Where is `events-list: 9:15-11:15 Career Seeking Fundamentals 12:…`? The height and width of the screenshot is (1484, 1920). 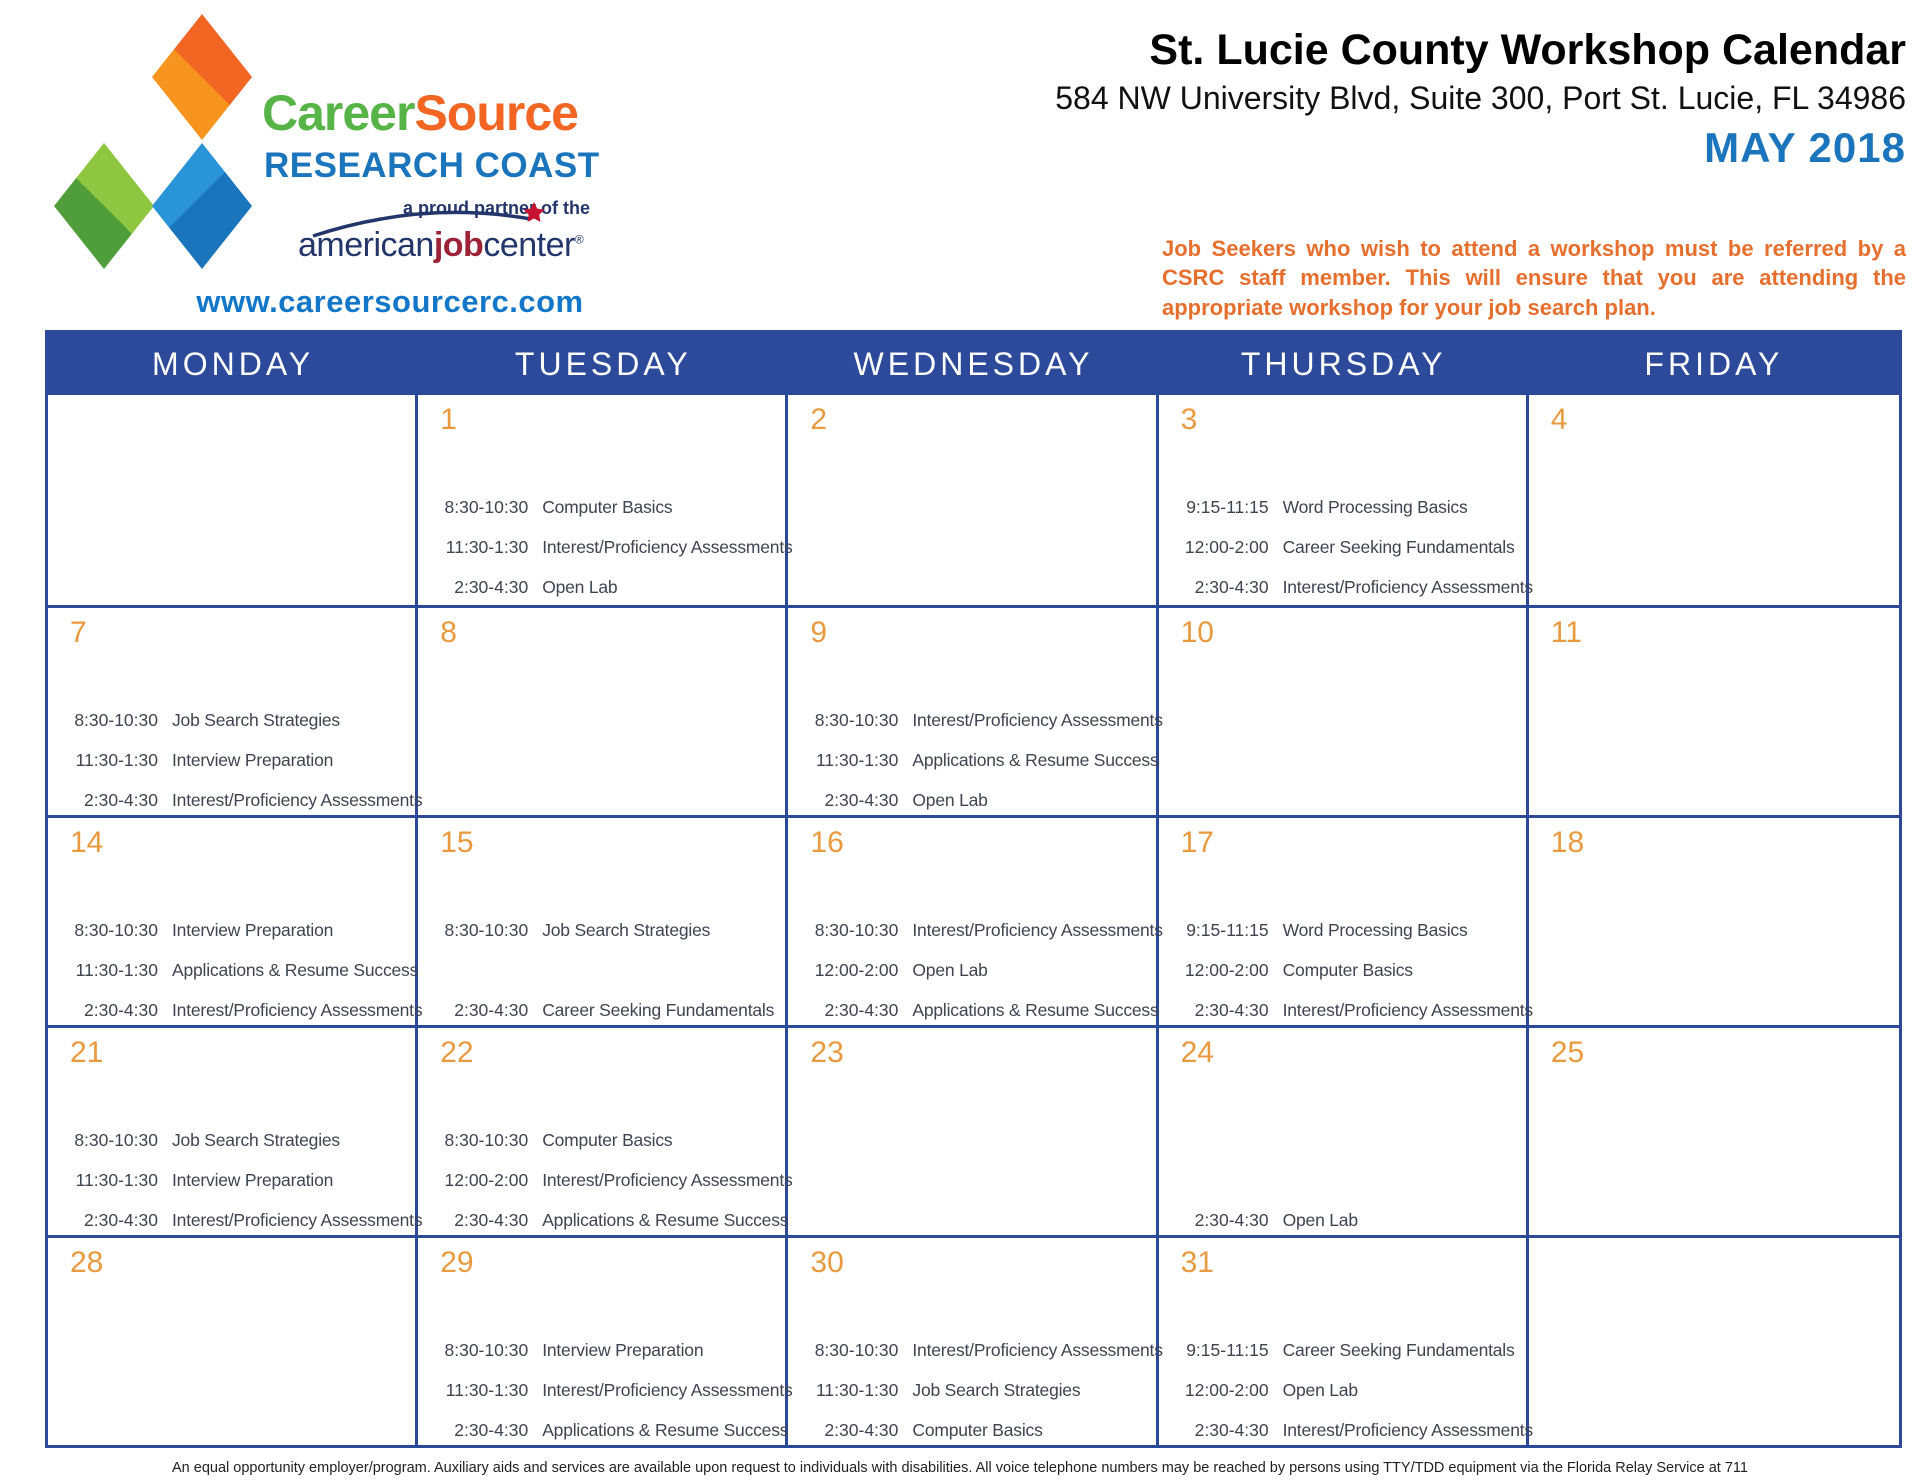 events-list: 9:15-11:15 Career Seeking Fundamentals 12:… is located at coordinates (1351, 1390).